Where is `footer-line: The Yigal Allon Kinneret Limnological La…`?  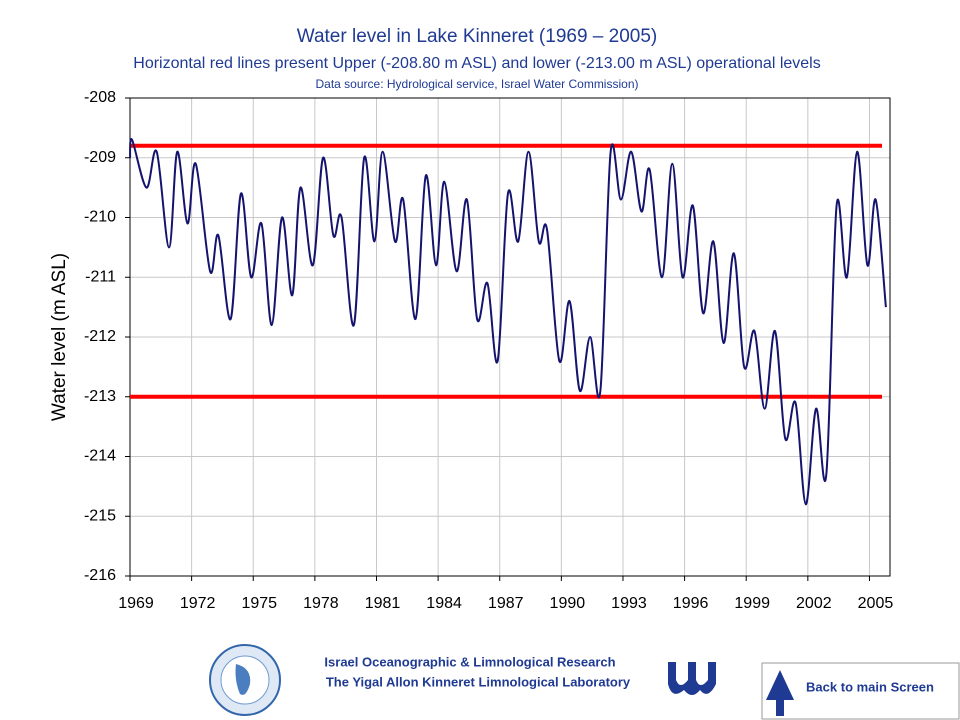
footer-line: The Yigal Allon Kinneret Limnological La… is located at coordinates (478, 681).